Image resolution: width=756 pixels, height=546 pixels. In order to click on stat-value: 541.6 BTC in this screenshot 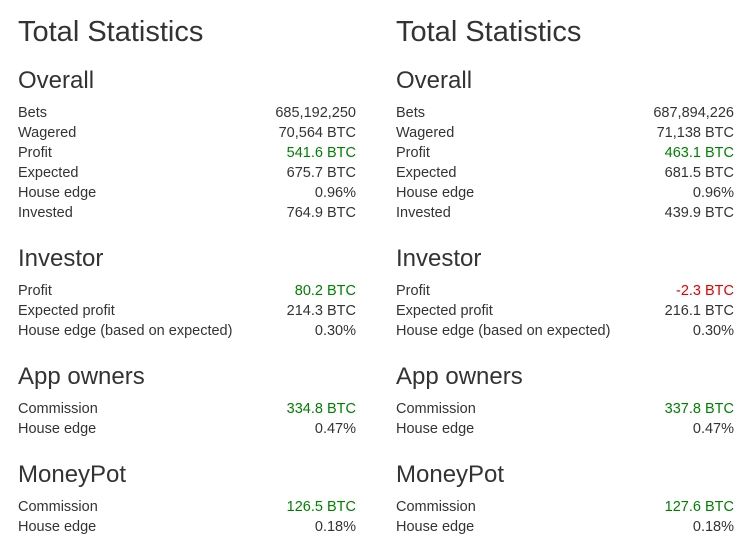, I will do `click(321, 153)`.